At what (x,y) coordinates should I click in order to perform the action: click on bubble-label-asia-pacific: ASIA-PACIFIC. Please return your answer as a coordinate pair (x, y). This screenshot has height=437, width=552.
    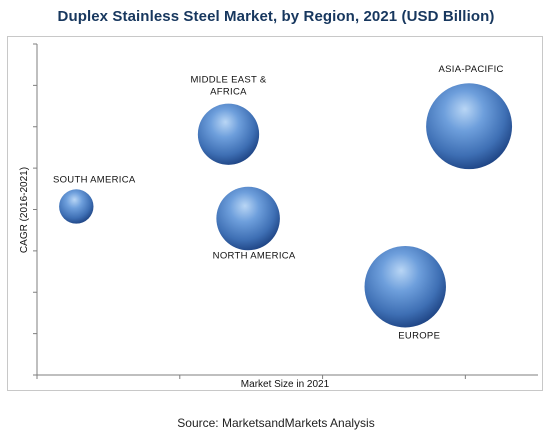
    Looking at the image, I should click on (470, 69).